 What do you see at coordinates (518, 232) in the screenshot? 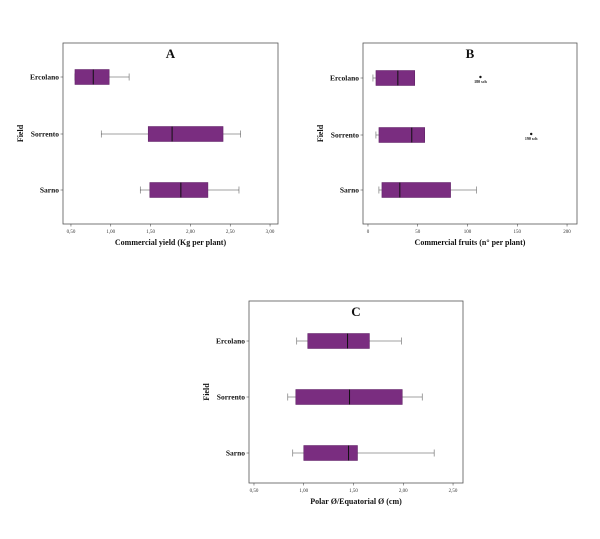
I see `x-tick-label: 150` at bounding box center [518, 232].